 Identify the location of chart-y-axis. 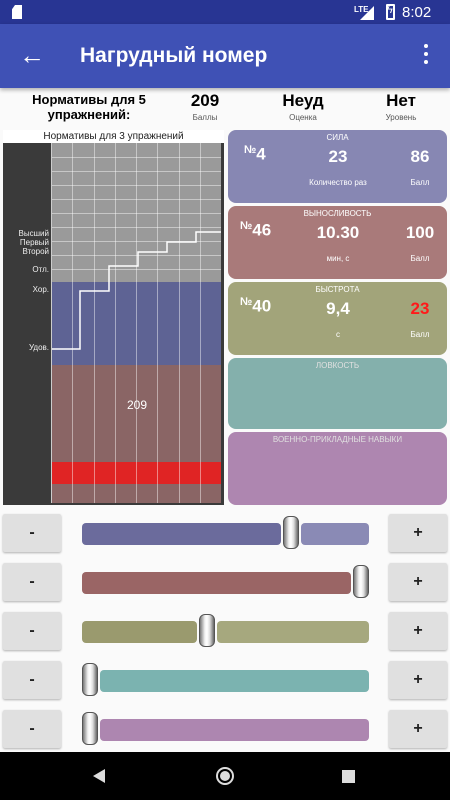
(51, 323).